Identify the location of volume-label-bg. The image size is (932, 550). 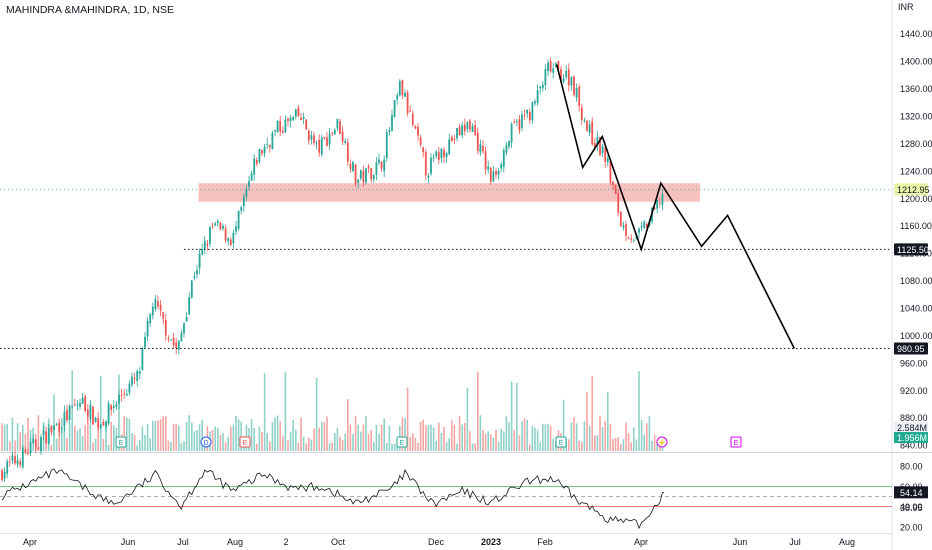
(911, 437).